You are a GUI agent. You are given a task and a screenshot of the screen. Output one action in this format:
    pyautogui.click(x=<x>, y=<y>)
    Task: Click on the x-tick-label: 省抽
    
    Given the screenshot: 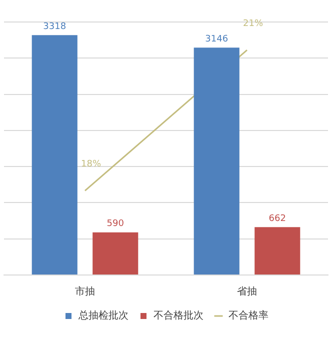 What is the action you would take?
    pyautogui.click(x=247, y=292)
    